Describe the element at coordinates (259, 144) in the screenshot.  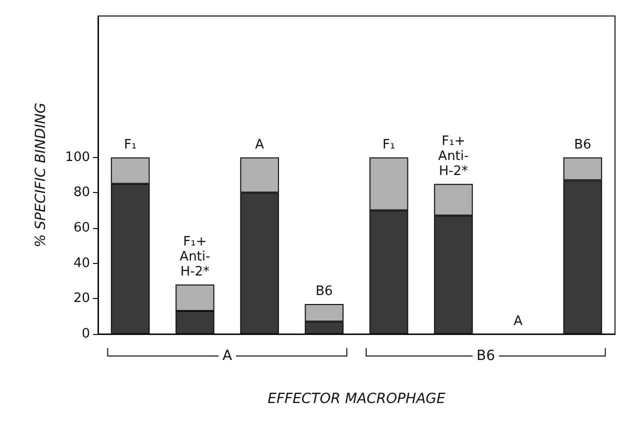
I see `x-tick-label: A` at that location.